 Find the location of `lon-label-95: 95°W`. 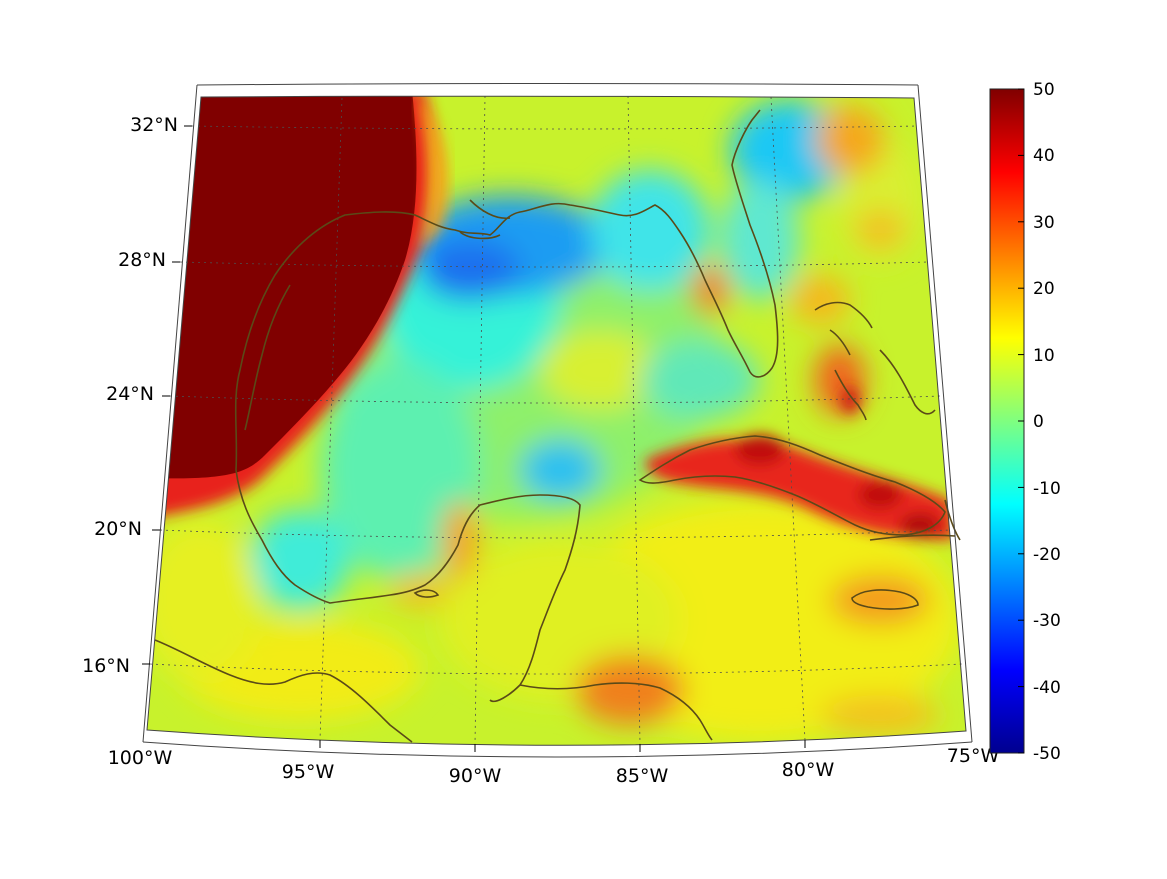

lon-label-95: 95°W is located at coordinates (308, 772).